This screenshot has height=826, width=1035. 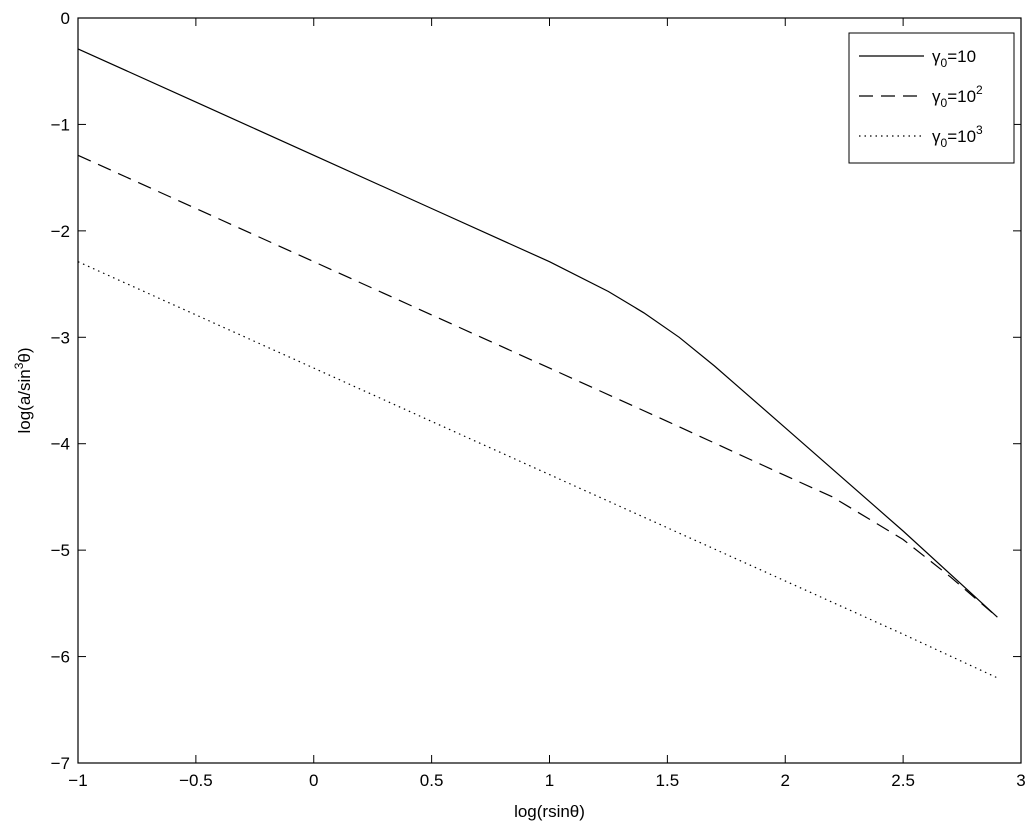 I want to click on y-tick-label: −1, so click(x=60, y=124).